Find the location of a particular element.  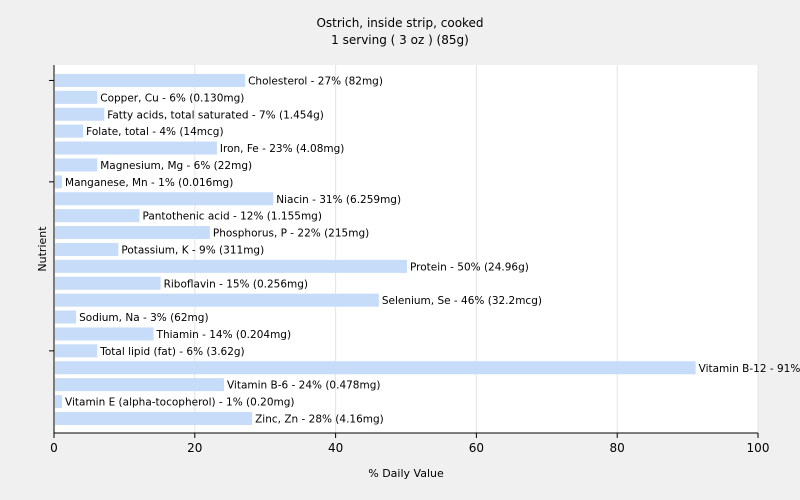

x-tick-label: 80 is located at coordinates (617, 448).